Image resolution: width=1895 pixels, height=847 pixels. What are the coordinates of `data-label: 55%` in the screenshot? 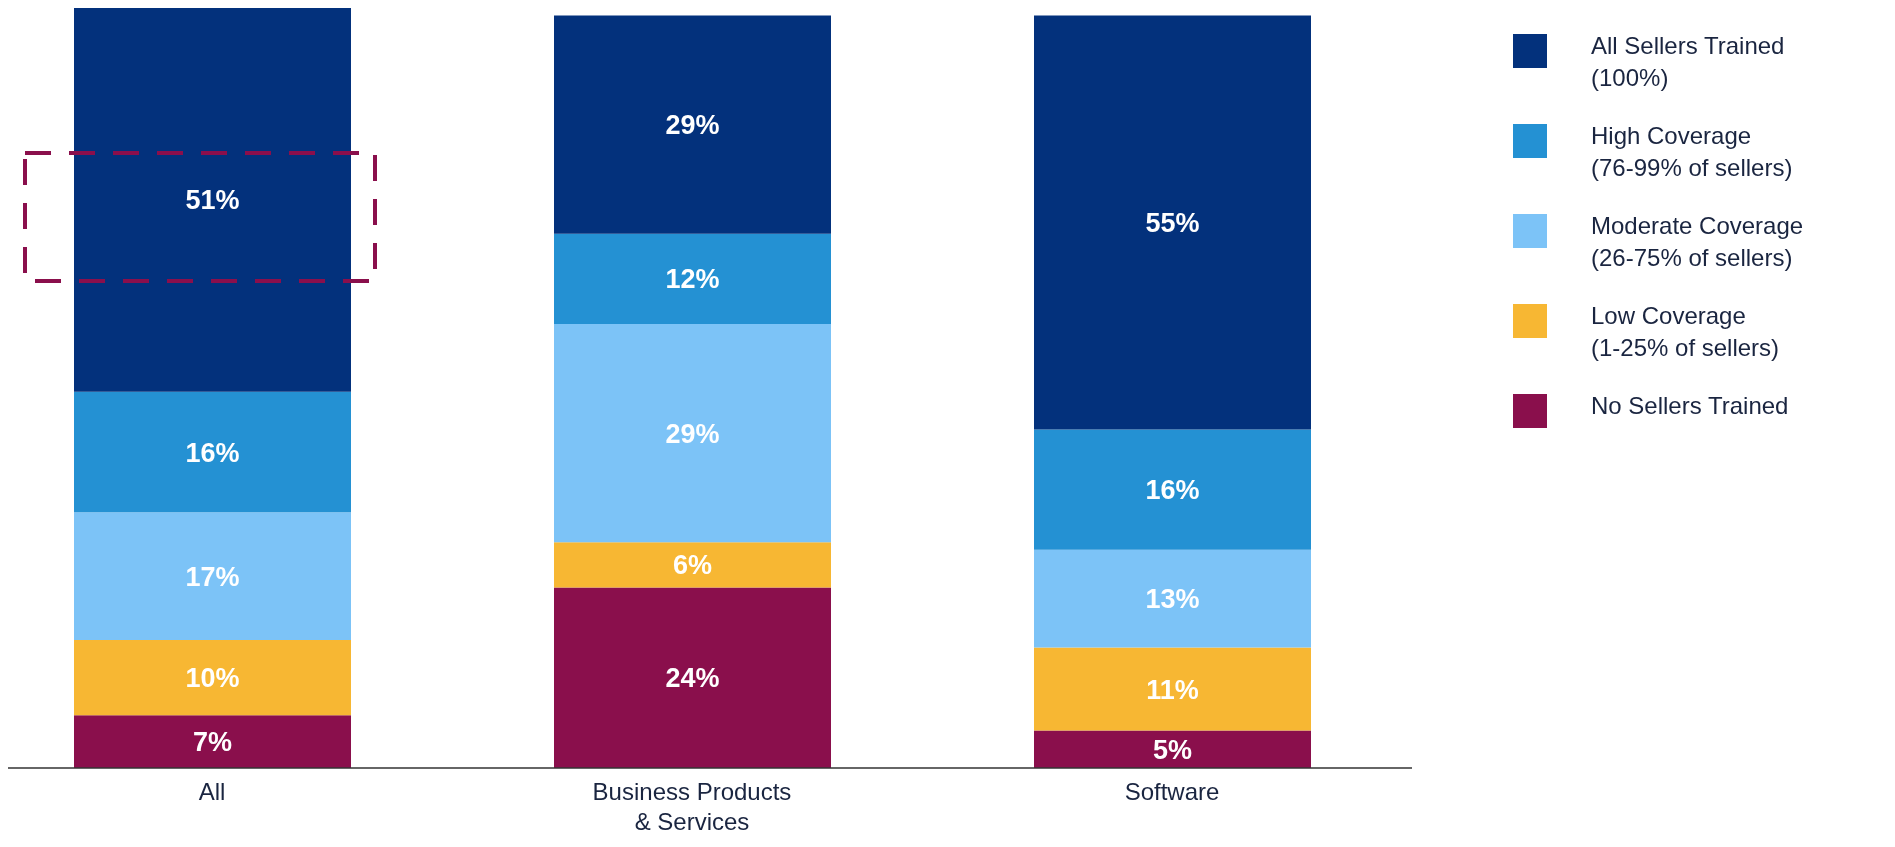 It's located at (1172, 223).